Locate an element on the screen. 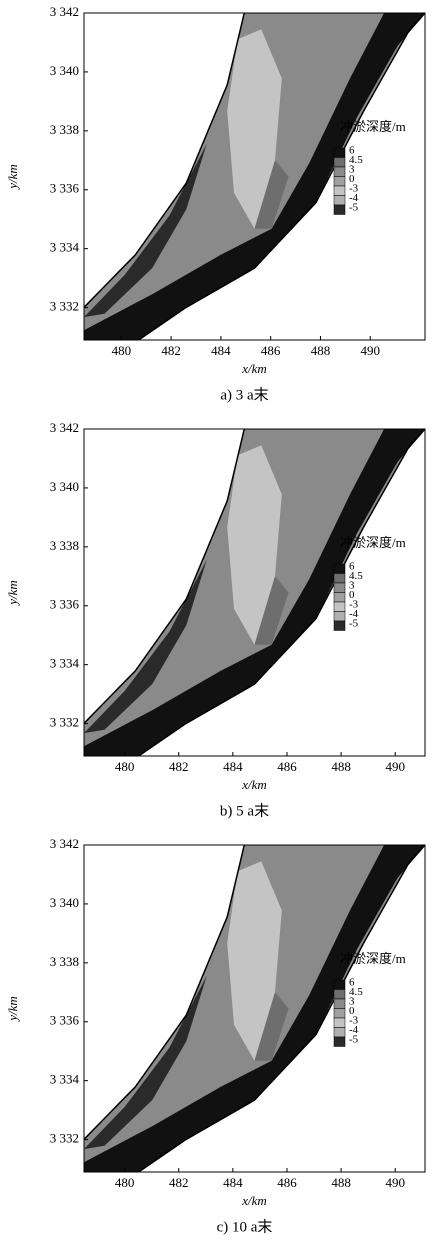 This screenshot has width=438, height=1250. panel-caption: a) 3 a末 is located at coordinates (244, 394).